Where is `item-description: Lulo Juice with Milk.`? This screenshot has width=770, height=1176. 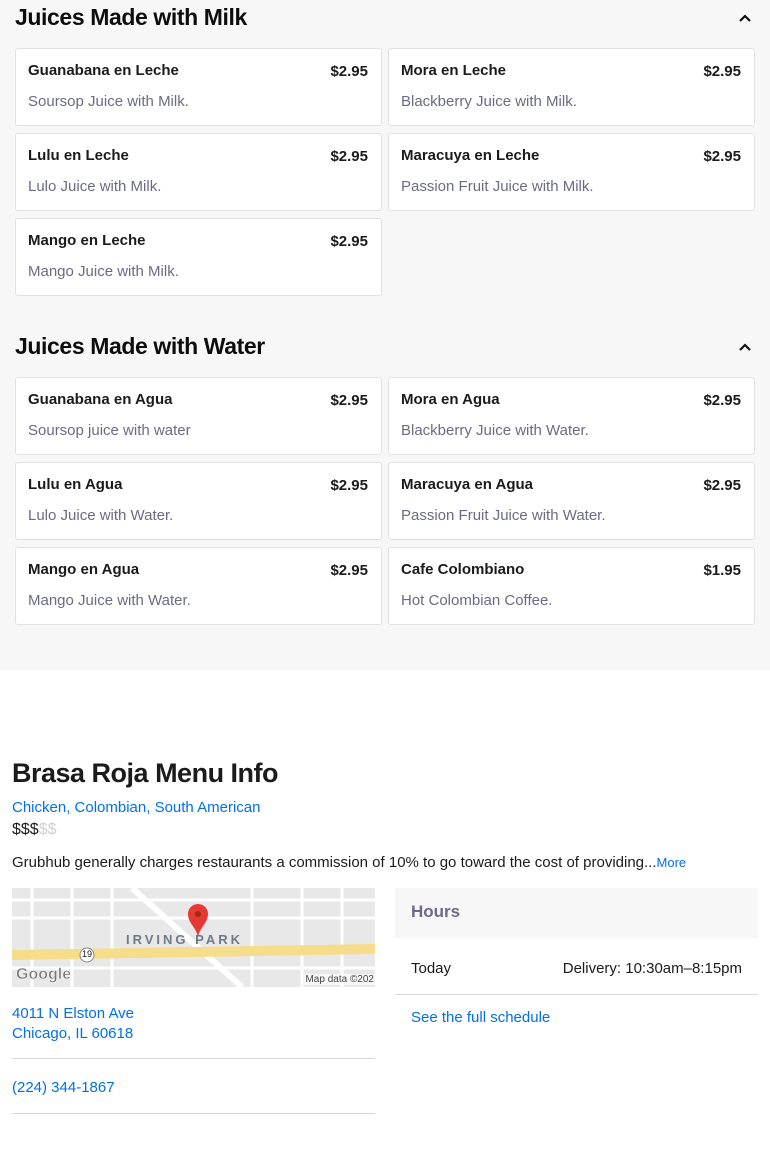 item-description: Lulo Juice with Milk. is located at coordinates (95, 186).